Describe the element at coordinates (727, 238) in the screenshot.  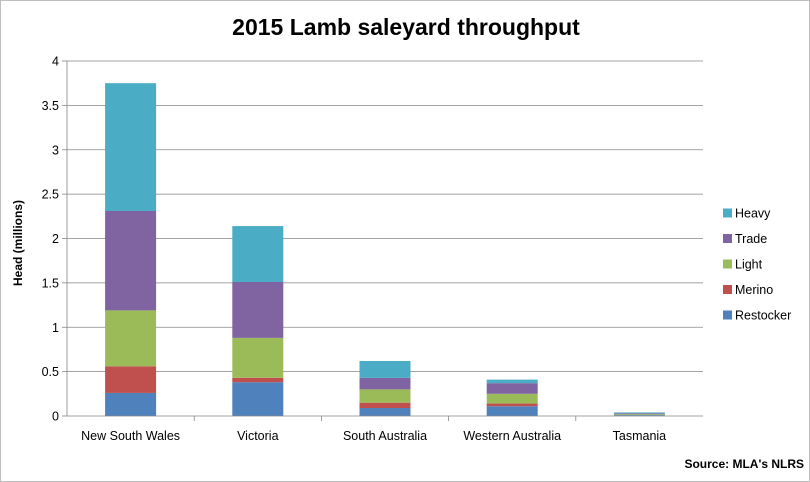
I see `legend-swatch-trade` at that location.